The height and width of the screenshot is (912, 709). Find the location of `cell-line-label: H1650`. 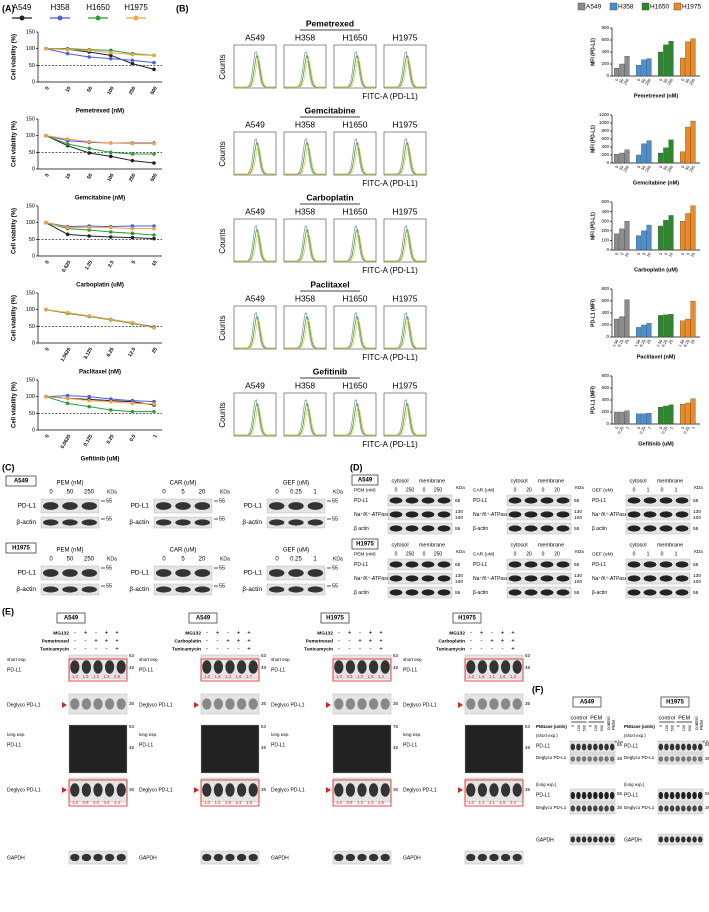

cell-line-label: H1650 is located at coordinates (354, 298).